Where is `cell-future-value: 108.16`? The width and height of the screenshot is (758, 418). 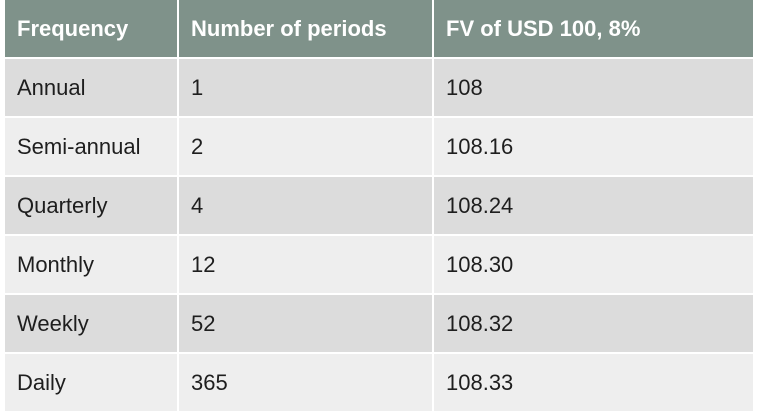
cell-future-value: 108.16 is located at coordinates (593, 146).